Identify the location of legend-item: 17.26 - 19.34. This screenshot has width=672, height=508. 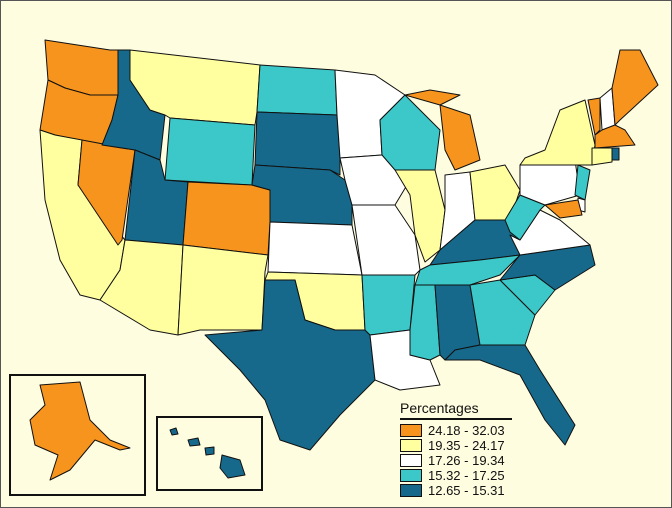
(456, 460).